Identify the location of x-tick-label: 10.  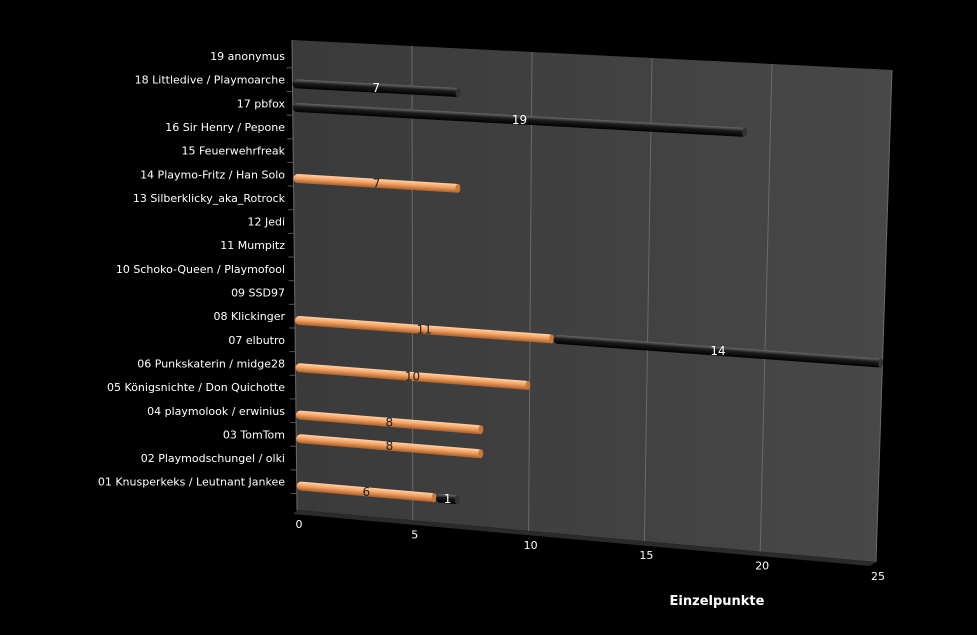
(531, 545).